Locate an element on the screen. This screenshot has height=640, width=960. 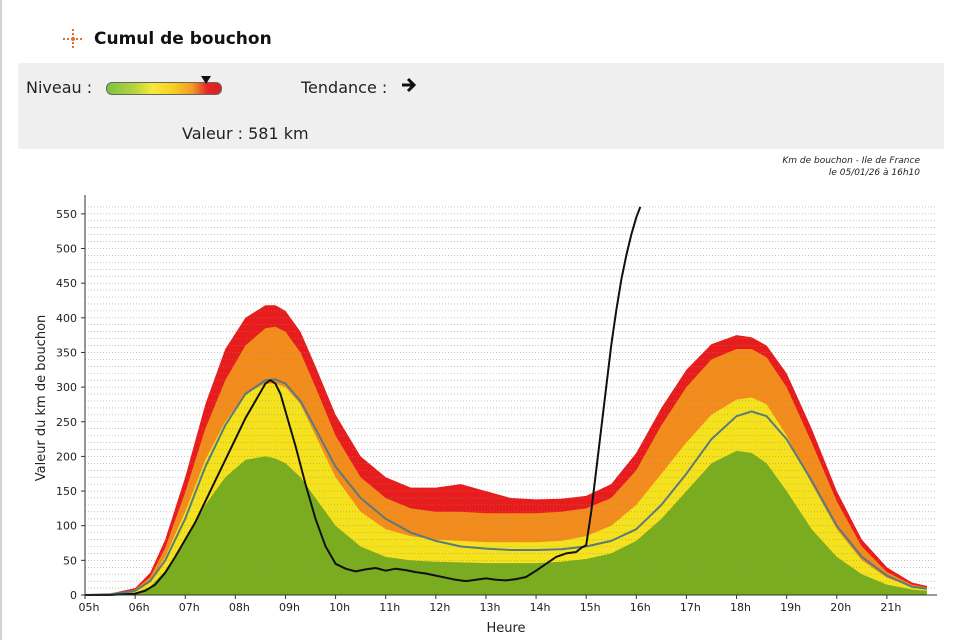
x-tick-label: 20h is located at coordinates (840, 607).